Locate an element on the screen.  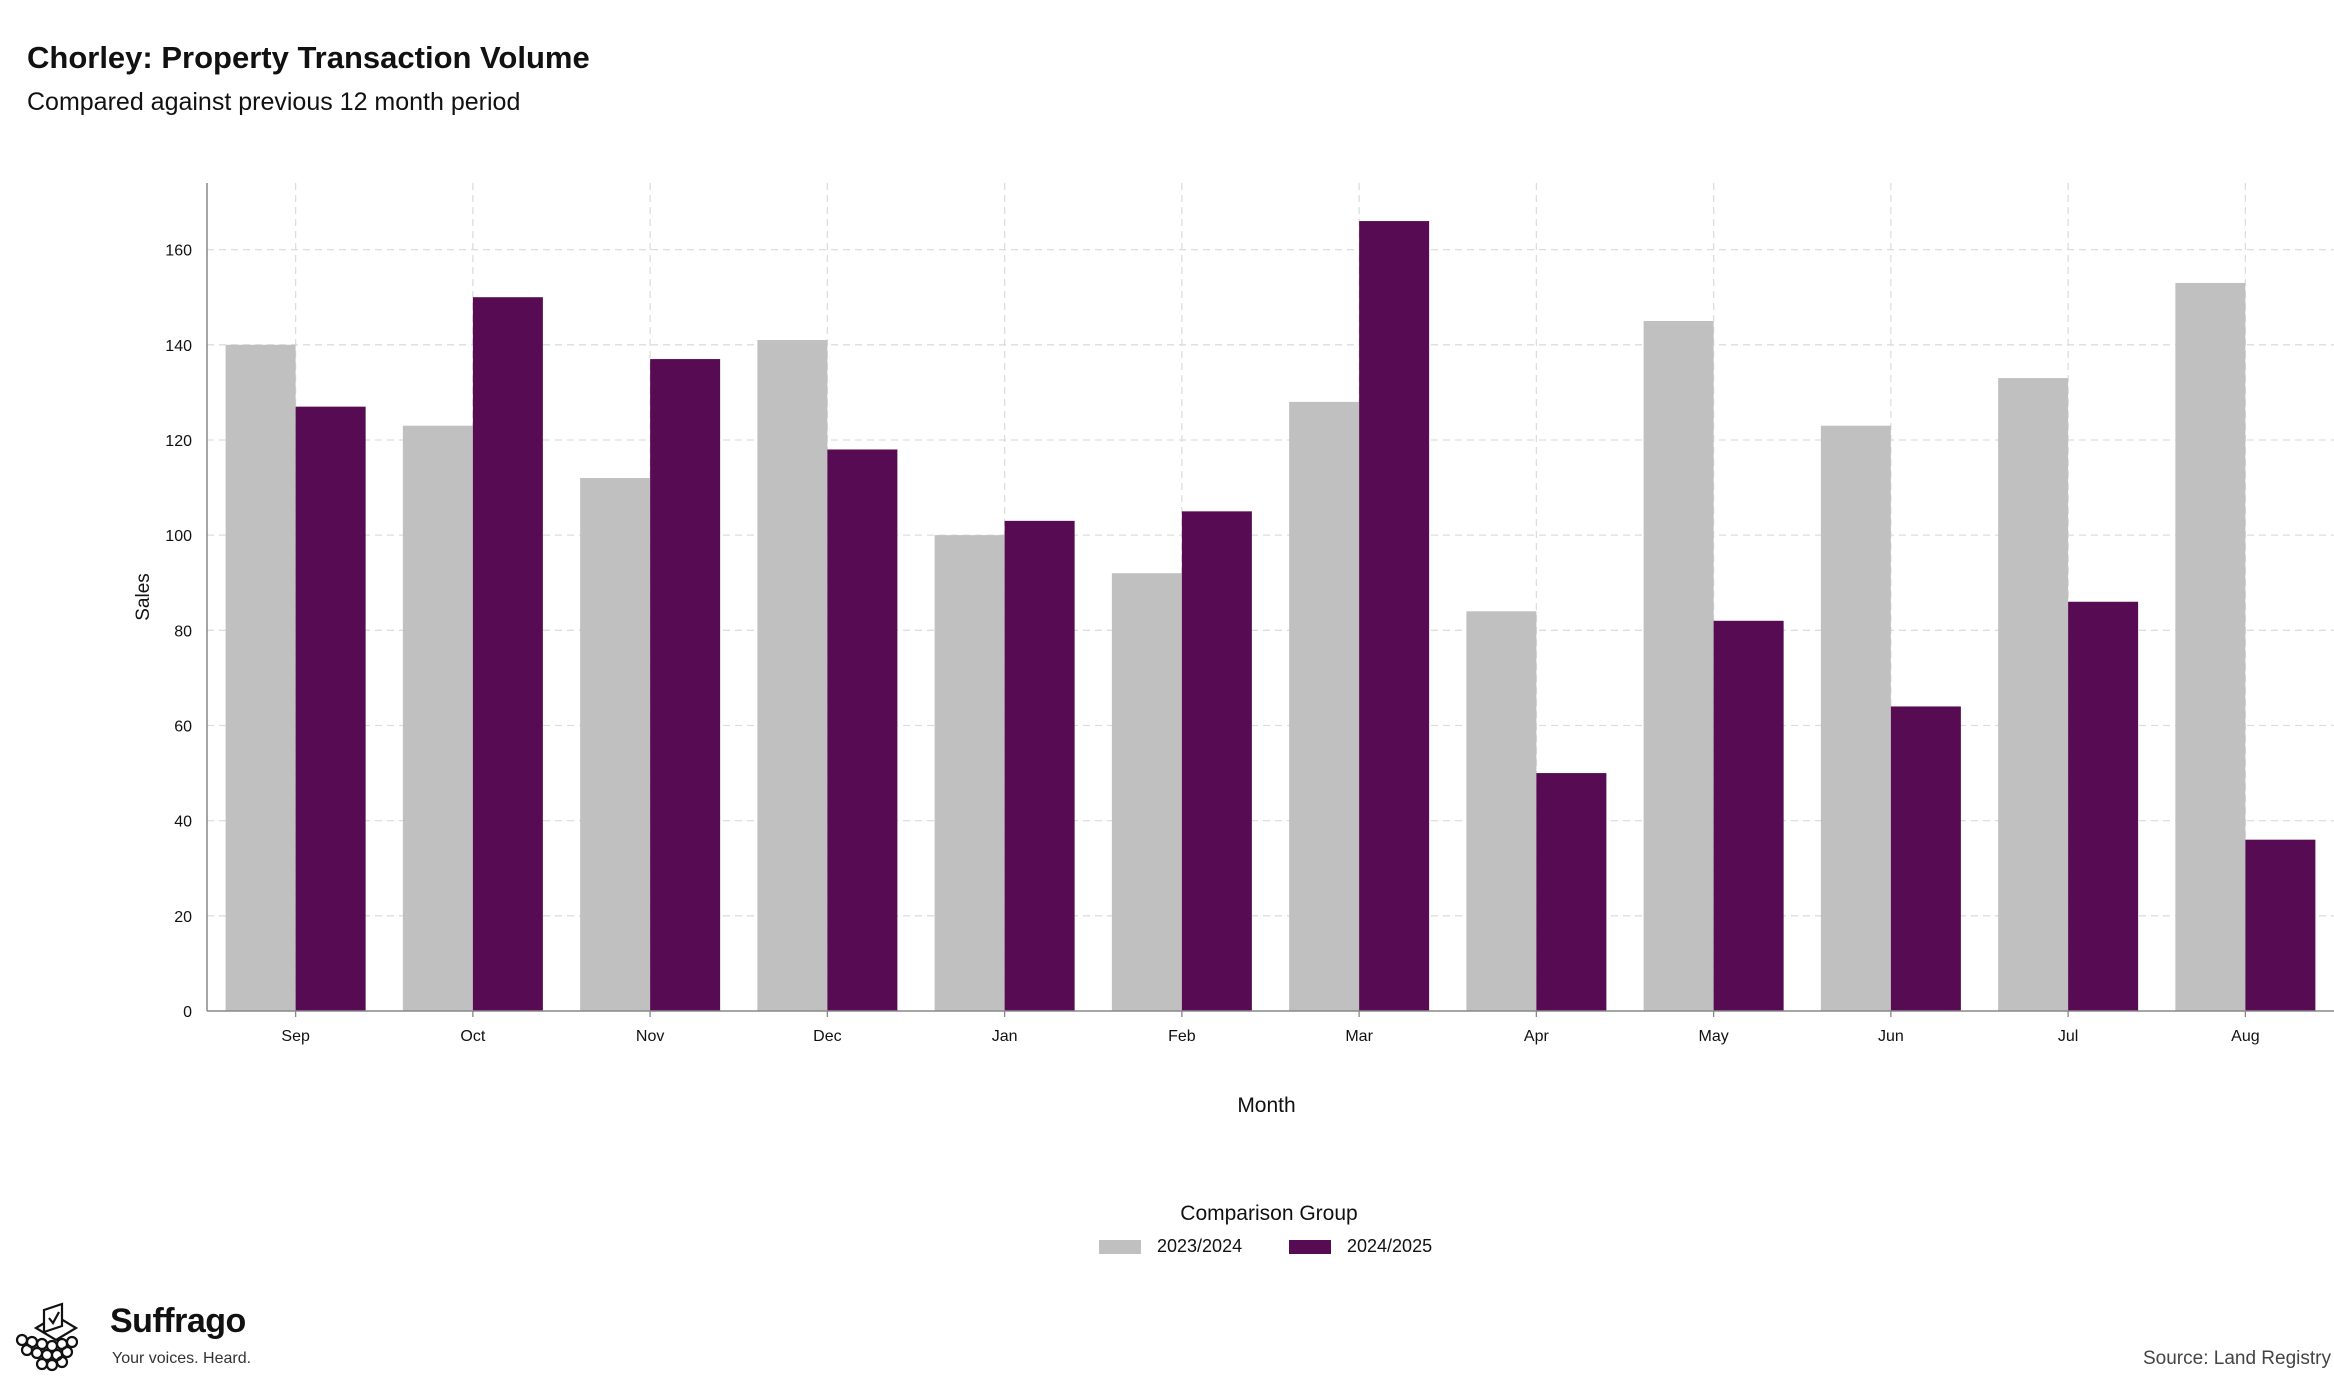
y-tick-label: 60 is located at coordinates (183, 726).